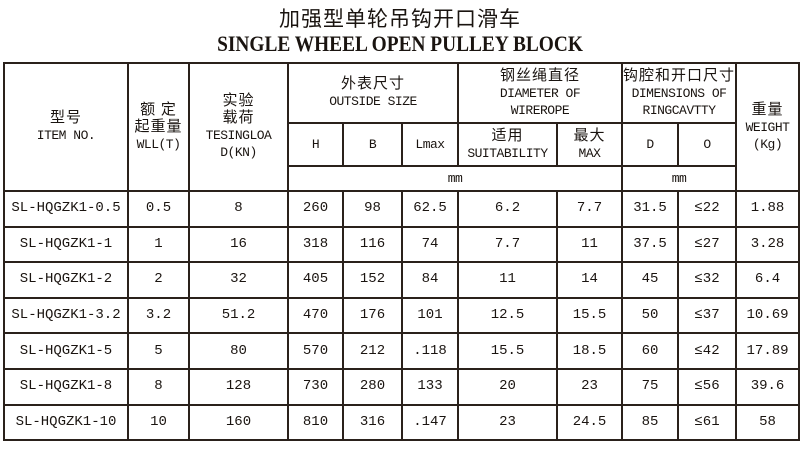 The height and width of the screenshot is (450, 800). I want to click on cell-suitability: 7.7, so click(507, 244).